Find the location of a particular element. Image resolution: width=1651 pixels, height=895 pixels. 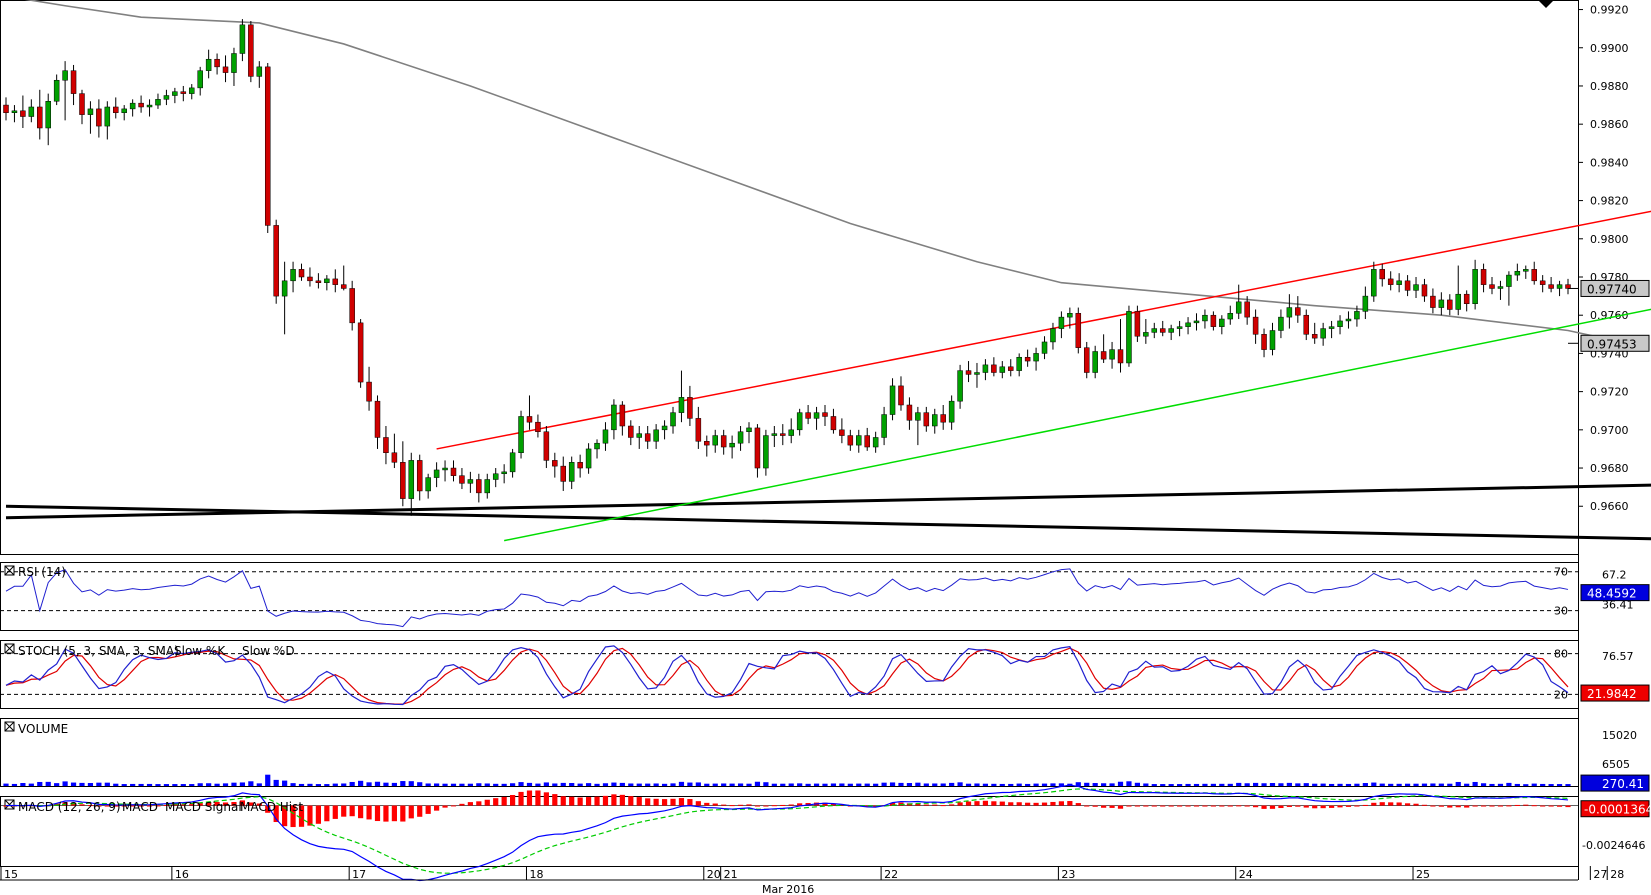

stoch-panel: 80 20 76.57 21.9842 is located at coordinates (825, 675).